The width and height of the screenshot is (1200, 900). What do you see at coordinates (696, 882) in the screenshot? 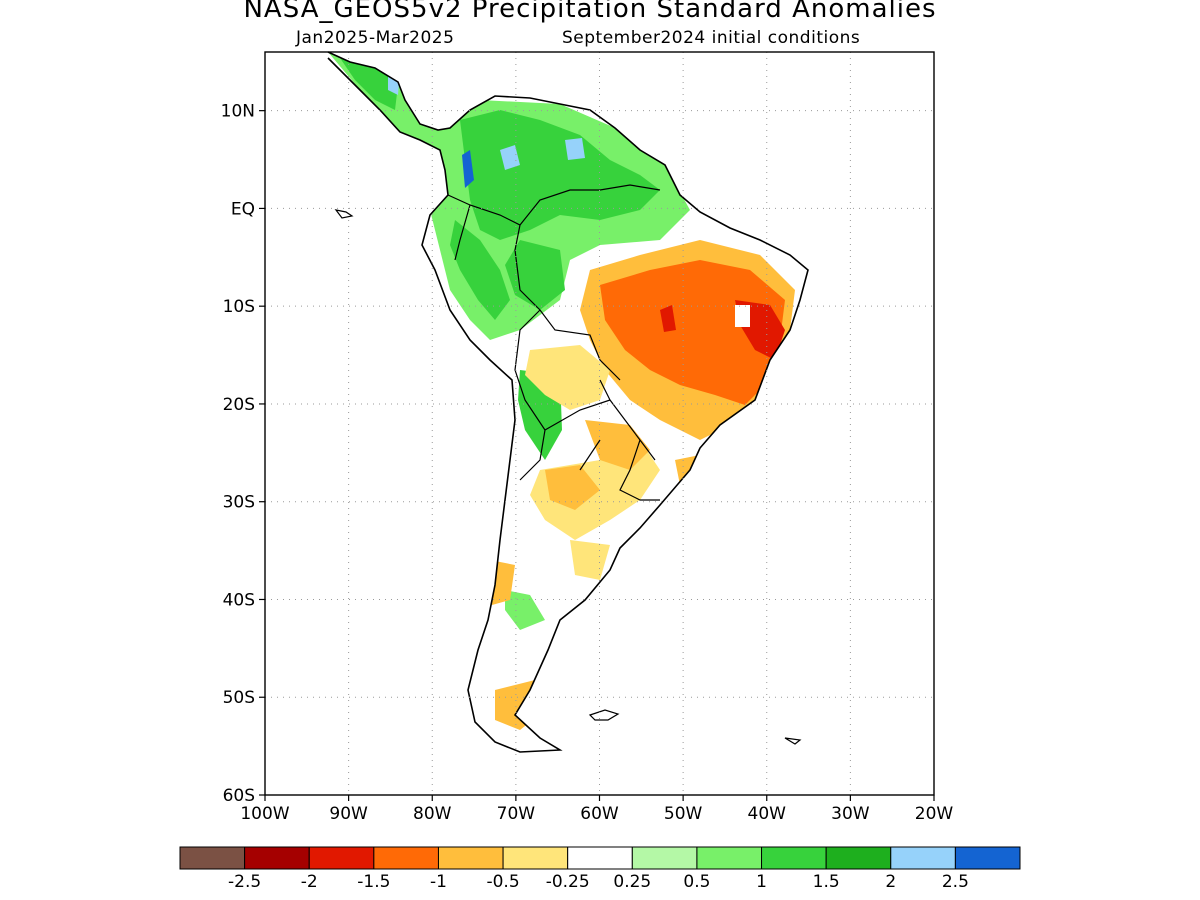
I see `colorbar-label: 0.5` at bounding box center [696, 882].